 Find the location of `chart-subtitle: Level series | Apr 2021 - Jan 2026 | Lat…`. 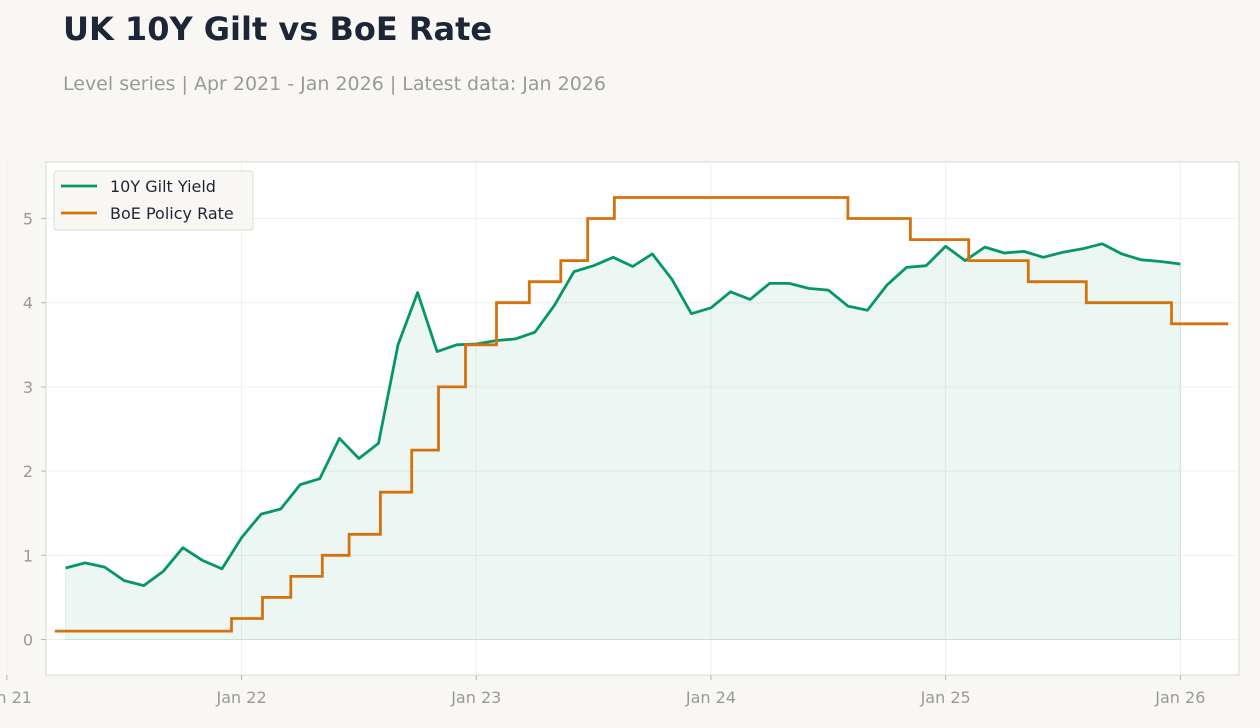

chart-subtitle: Level series | Apr 2021 - Jan 2026 | Lat… is located at coordinates (334, 84).